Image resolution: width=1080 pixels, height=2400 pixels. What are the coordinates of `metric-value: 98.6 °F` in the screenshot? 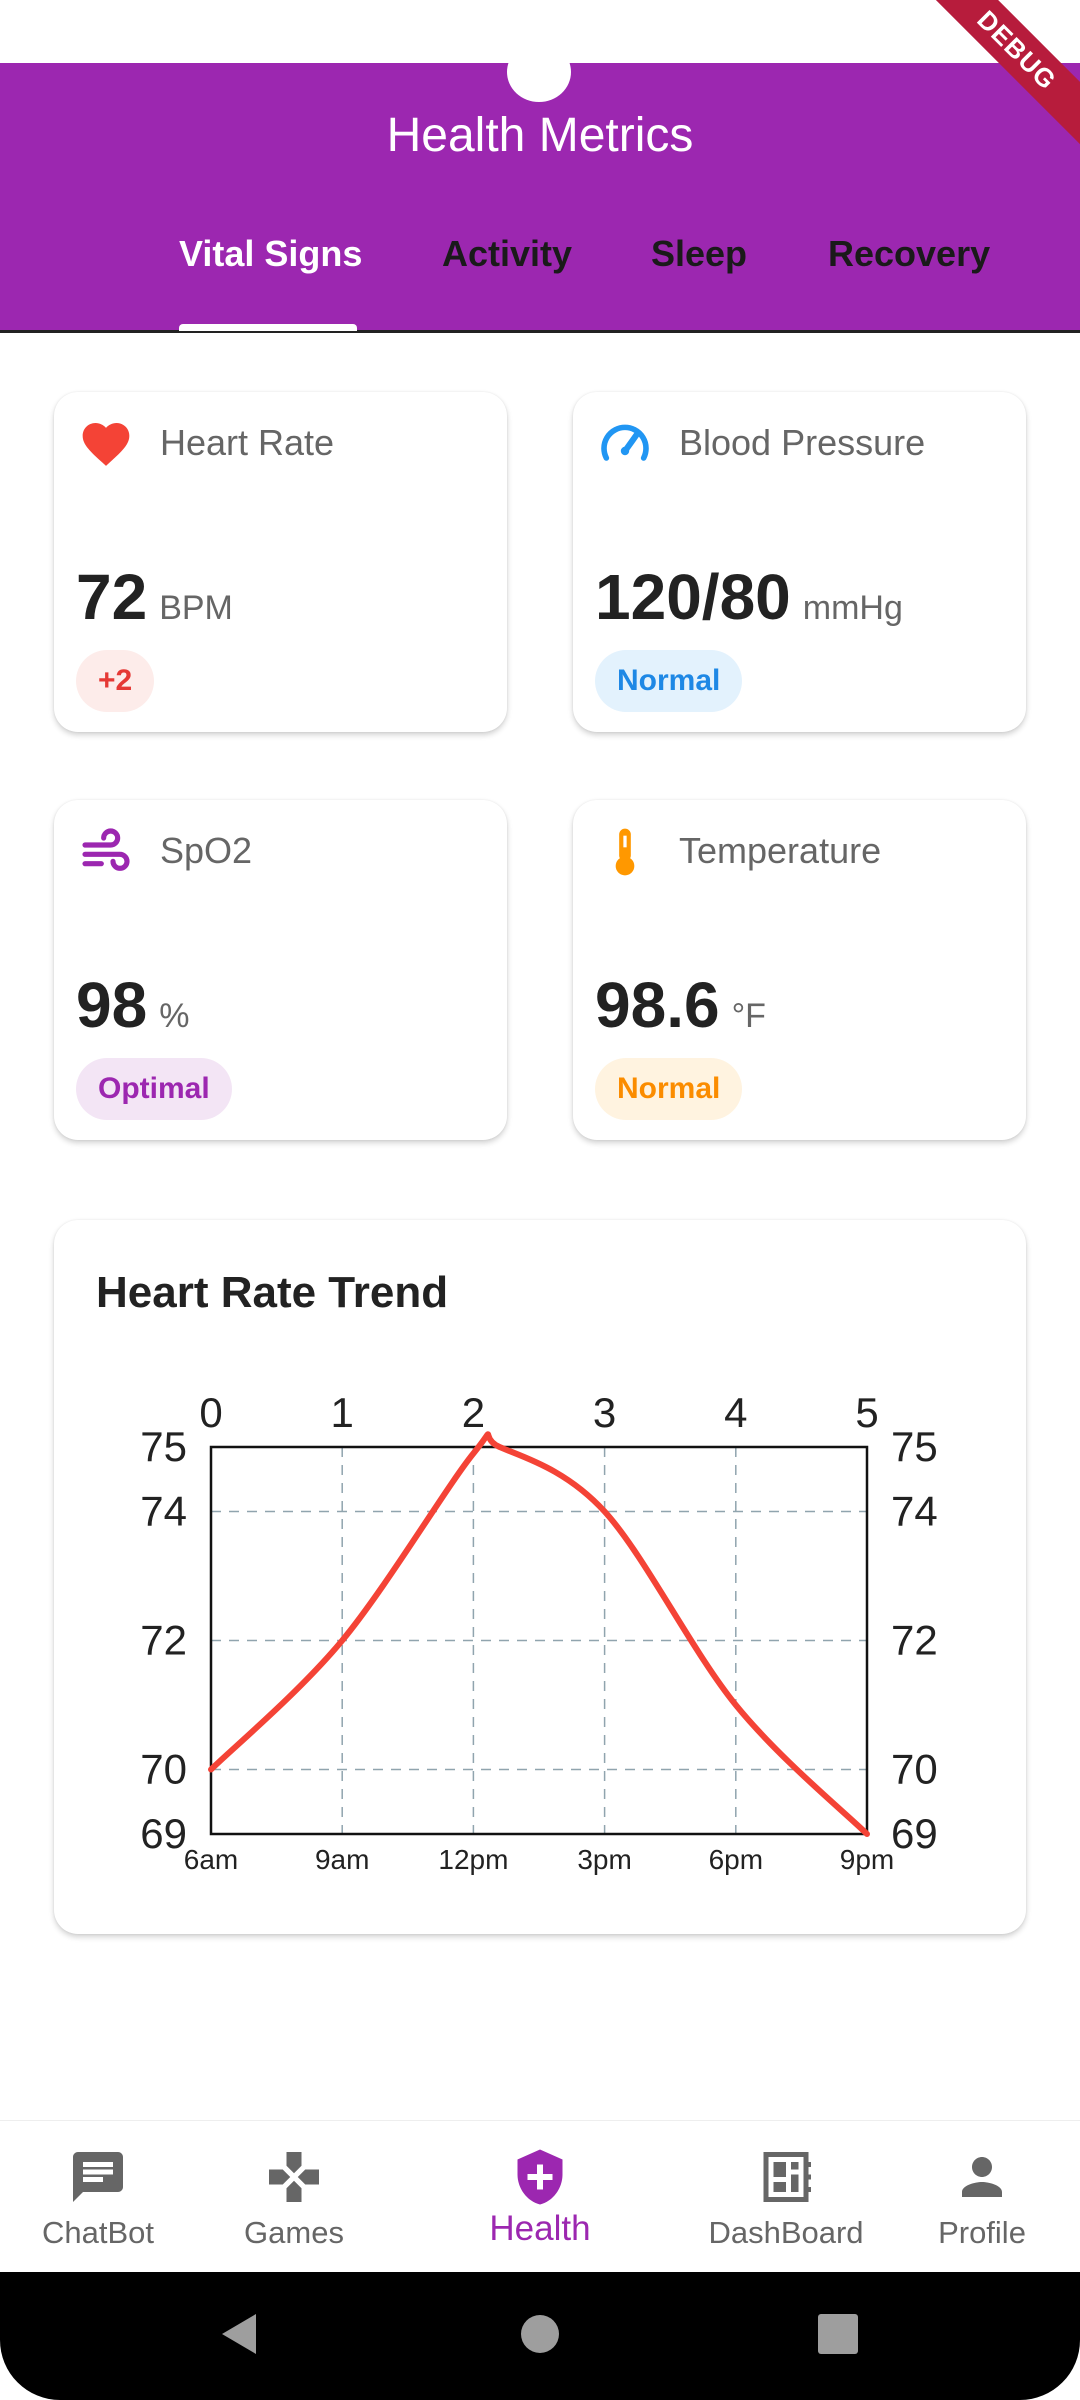 It's located at (680, 1005).